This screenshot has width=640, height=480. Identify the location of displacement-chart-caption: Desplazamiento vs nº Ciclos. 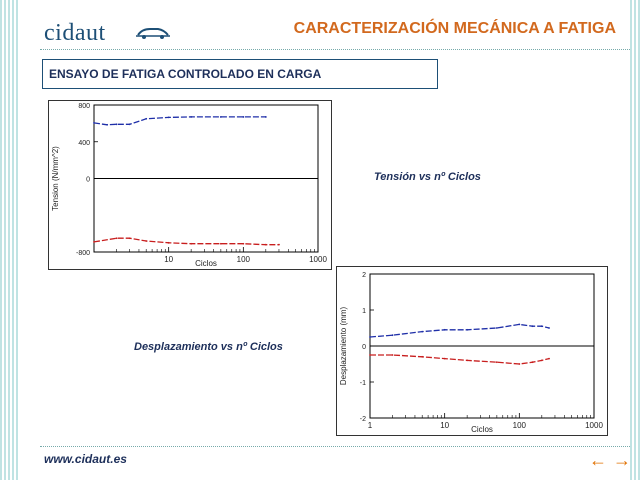
(208, 347).